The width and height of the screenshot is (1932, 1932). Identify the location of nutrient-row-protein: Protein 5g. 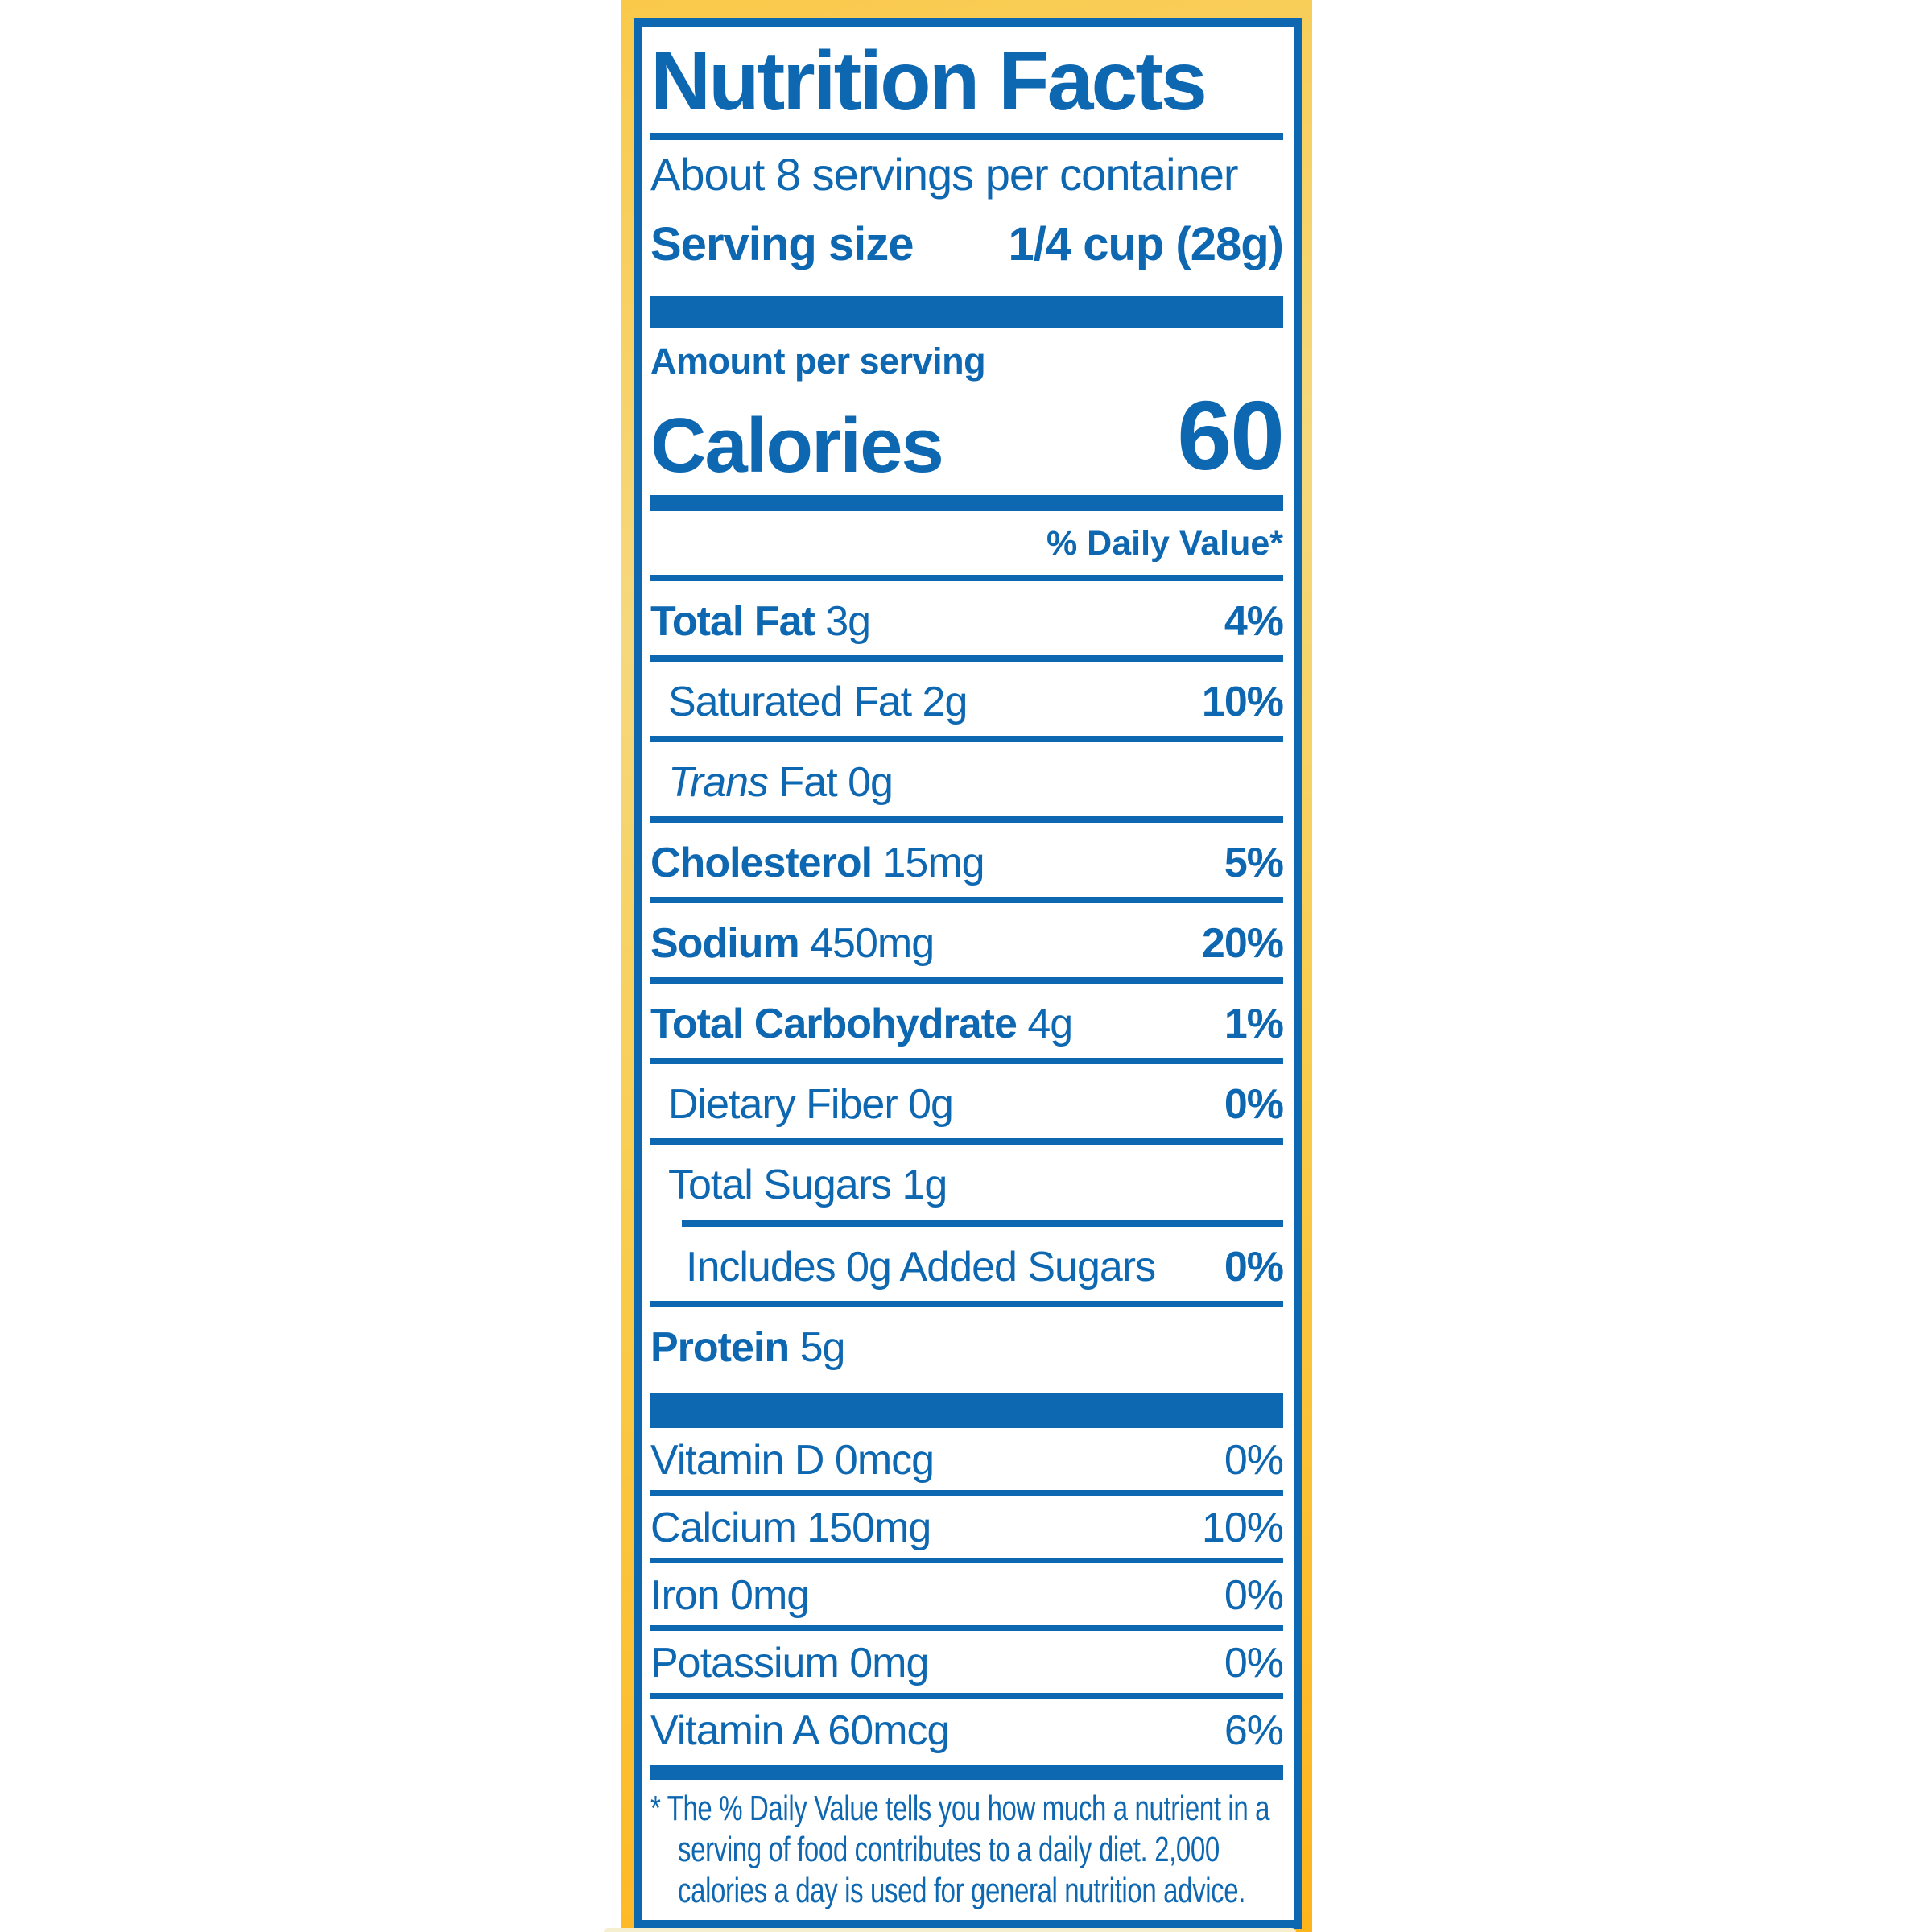
(966, 1344).